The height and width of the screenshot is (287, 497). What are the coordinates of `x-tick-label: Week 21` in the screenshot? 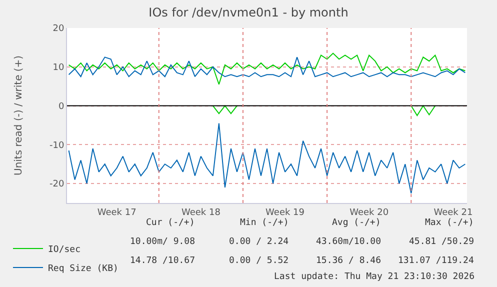 It's located at (453, 213).